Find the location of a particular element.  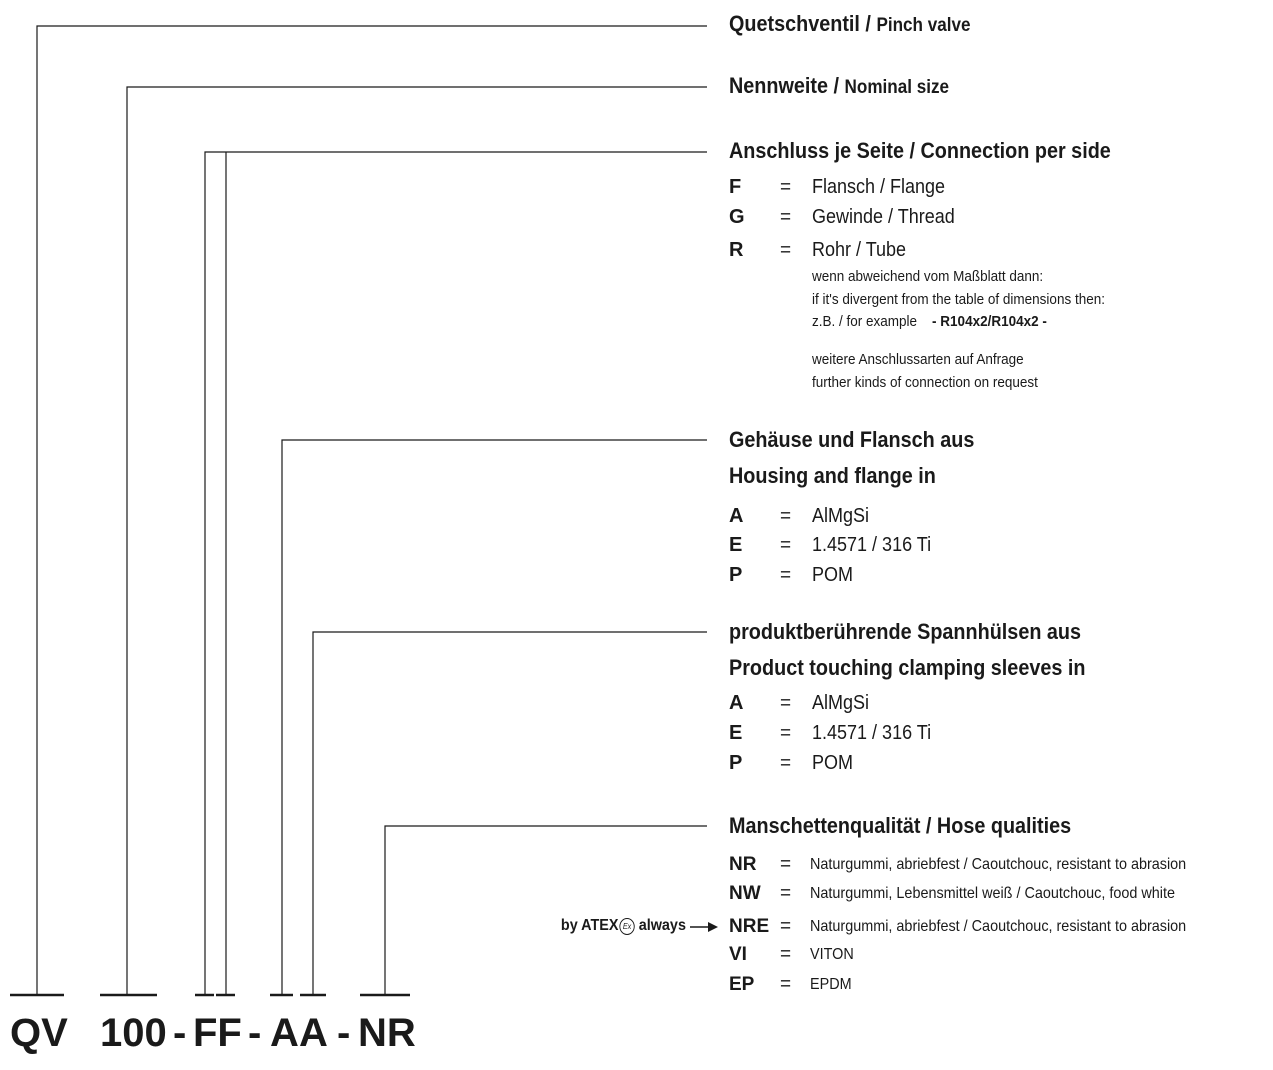

atex-ex-icon: Ex is located at coordinates (627, 926).